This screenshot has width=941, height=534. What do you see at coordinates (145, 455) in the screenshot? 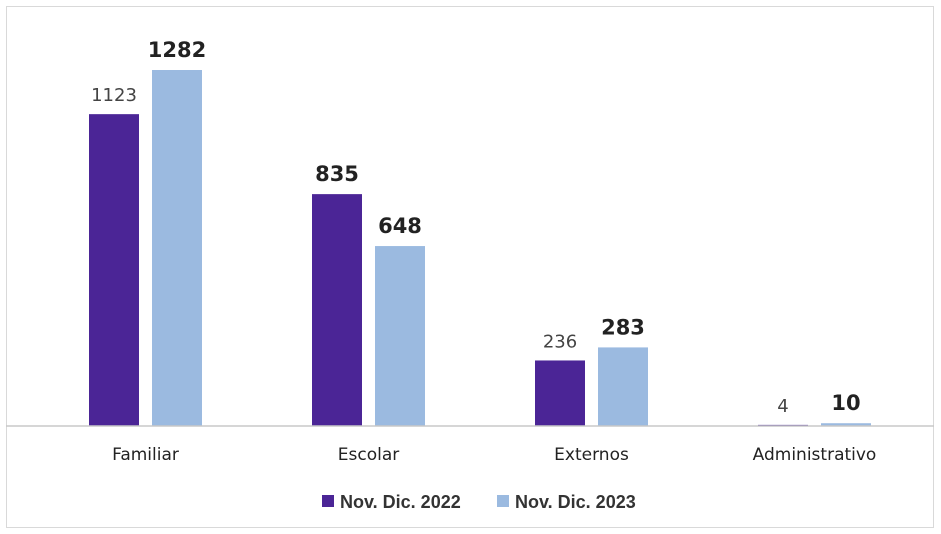
I see `category-label-familiar: Familiar` at bounding box center [145, 455].